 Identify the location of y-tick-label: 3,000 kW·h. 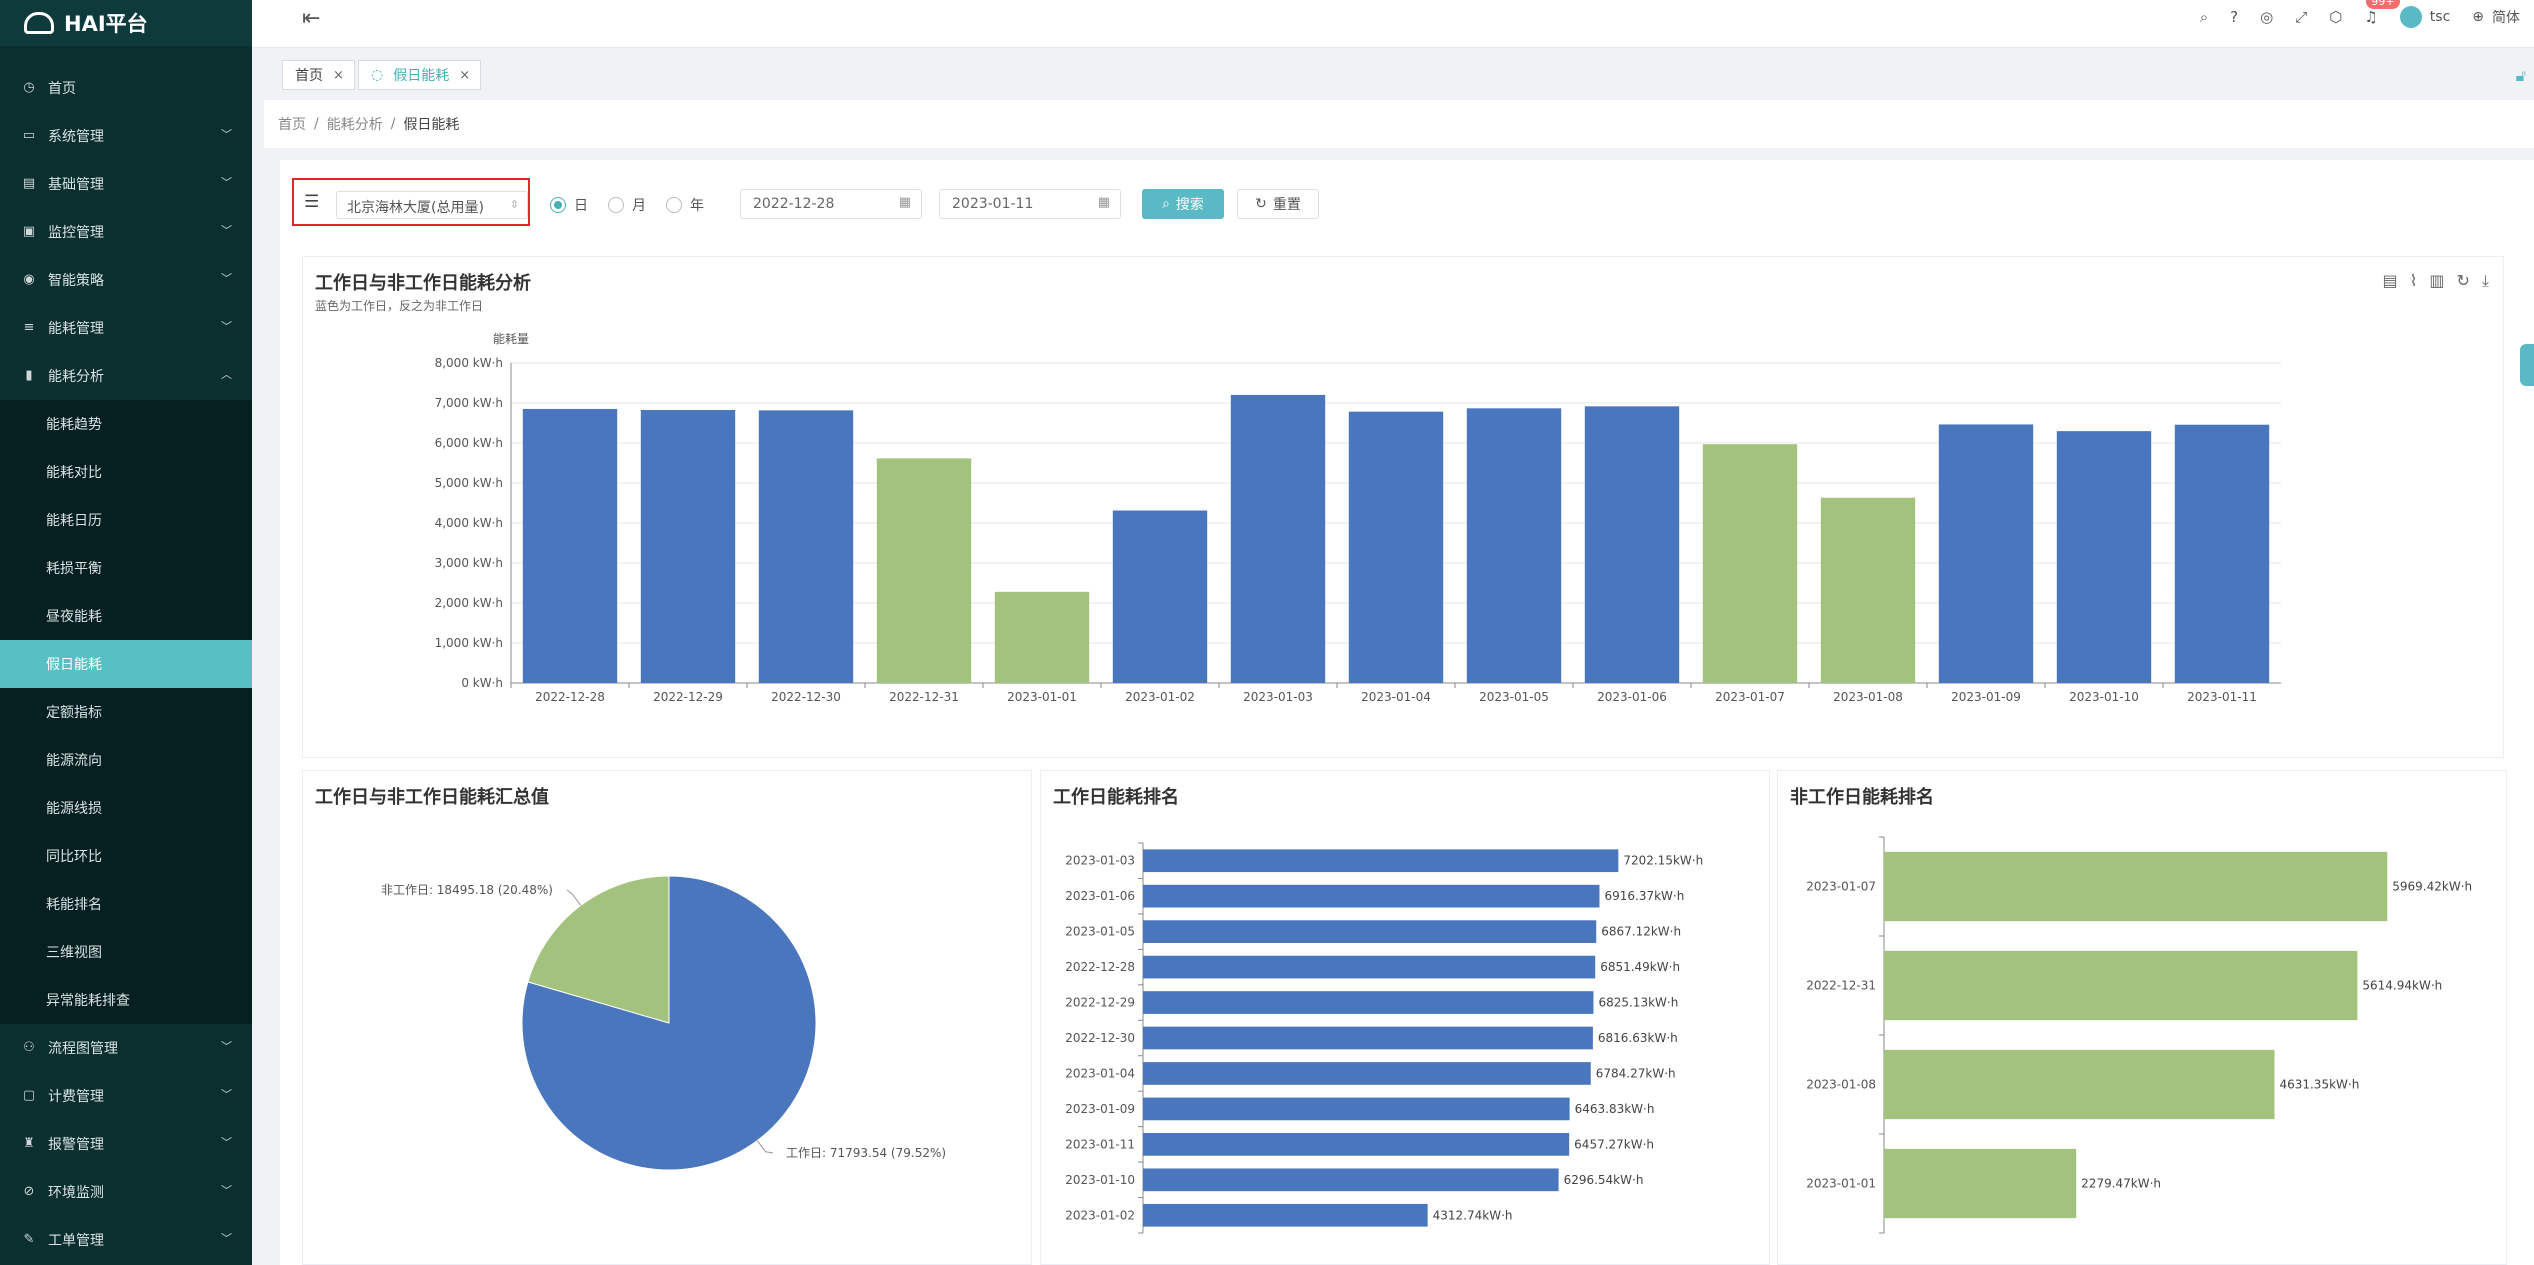
(469, 563).